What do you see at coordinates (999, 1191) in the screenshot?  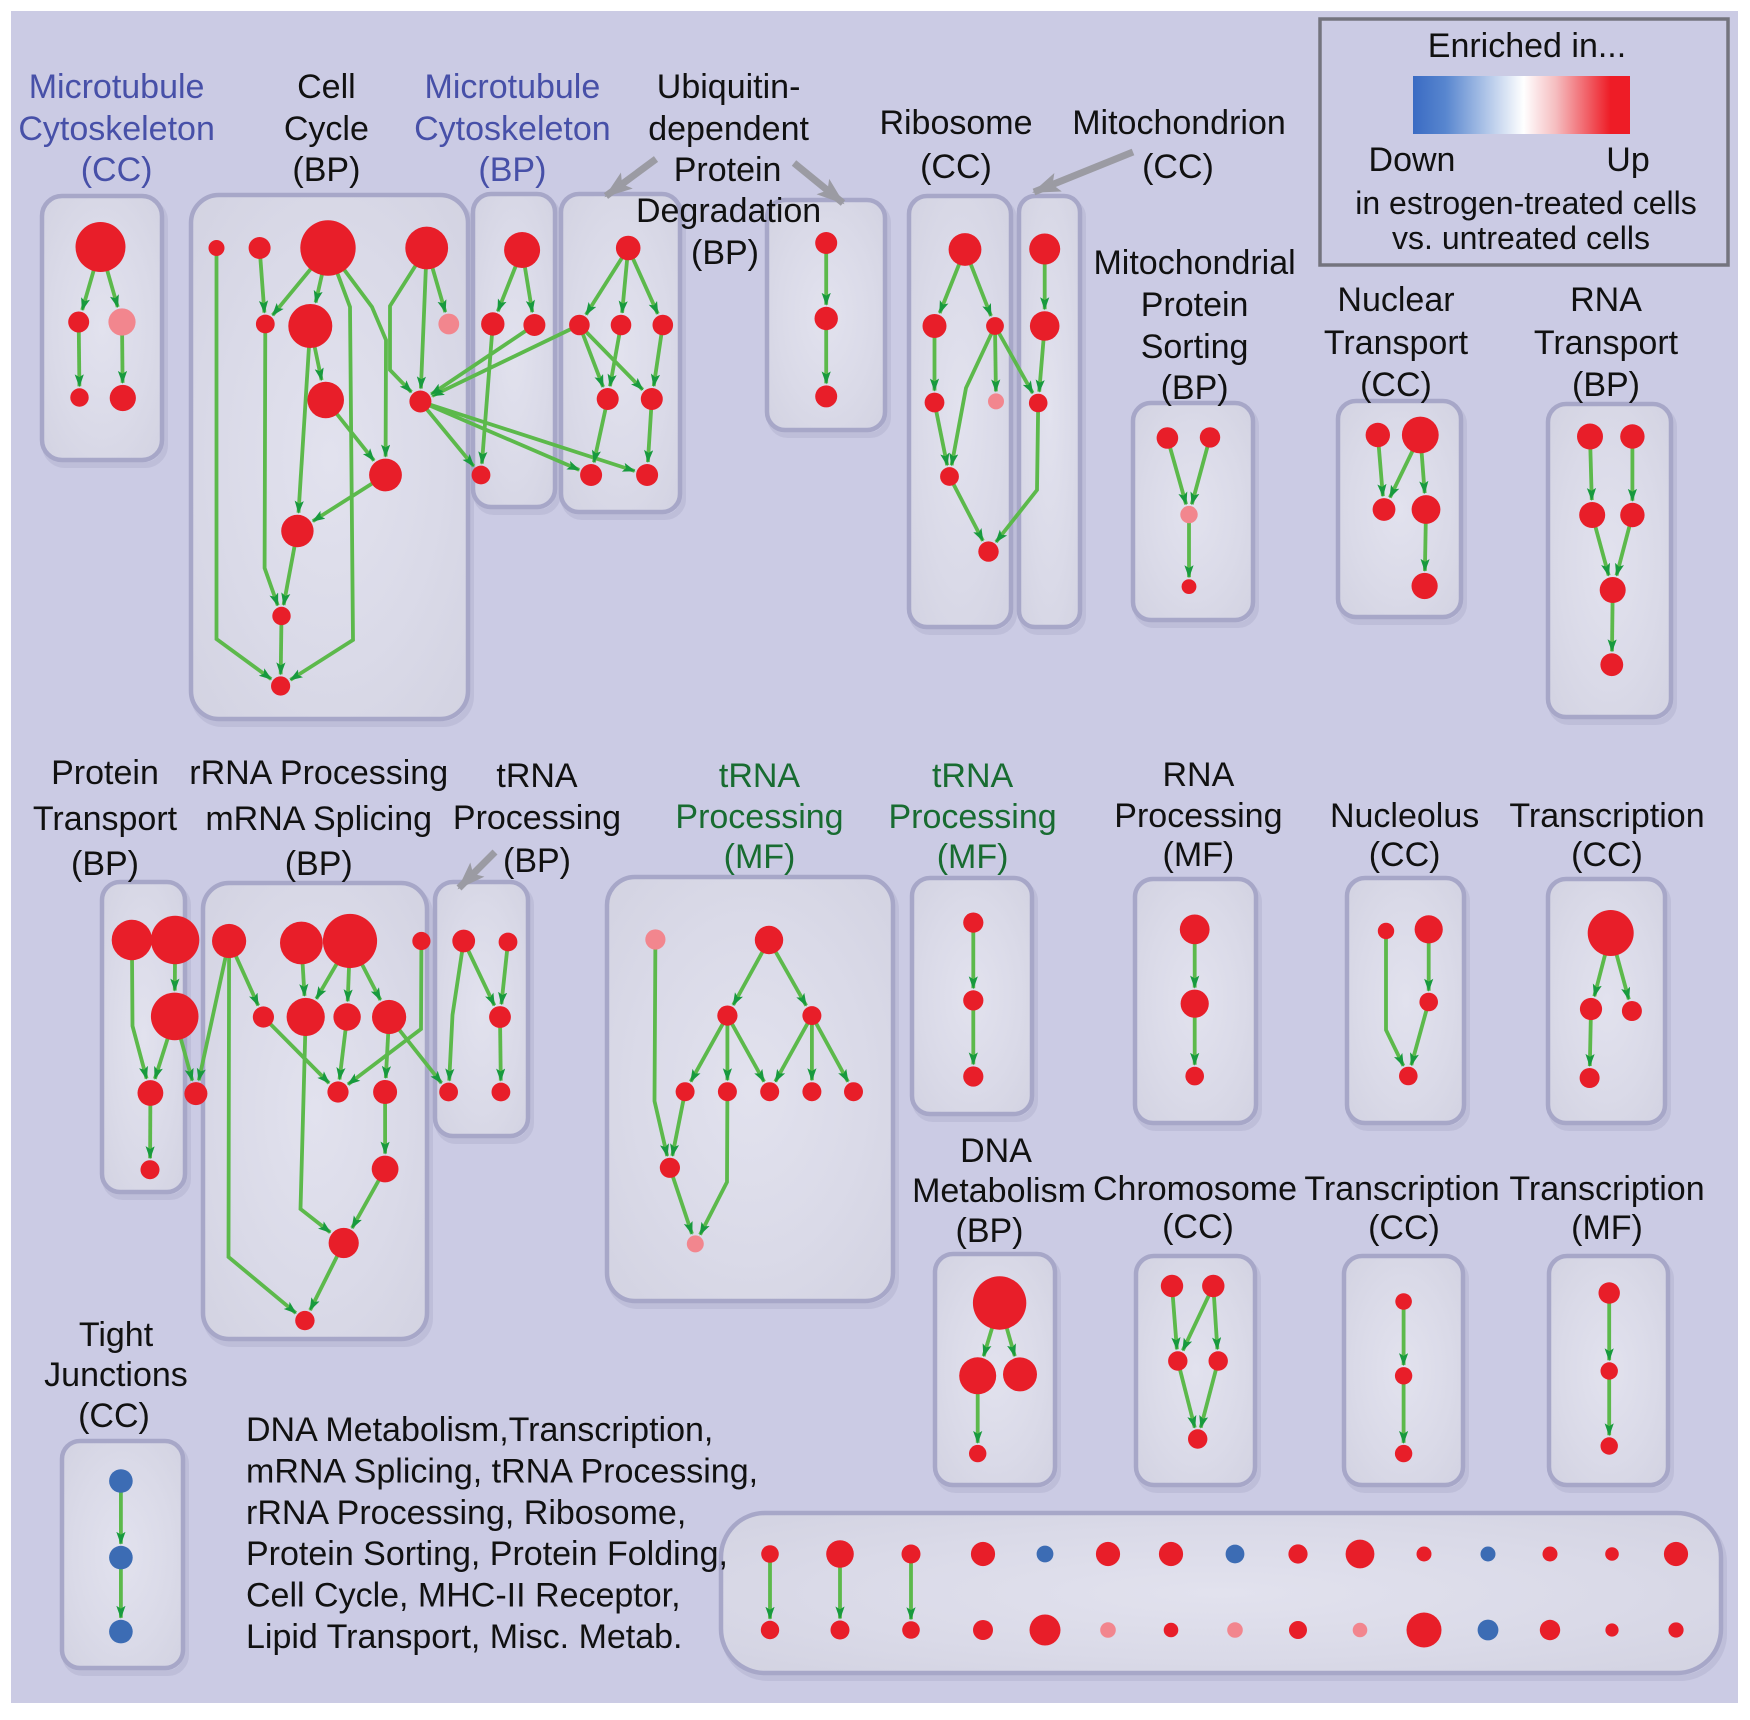 I see `svg-text: Metabolism` at bounding box center [999, 1191].